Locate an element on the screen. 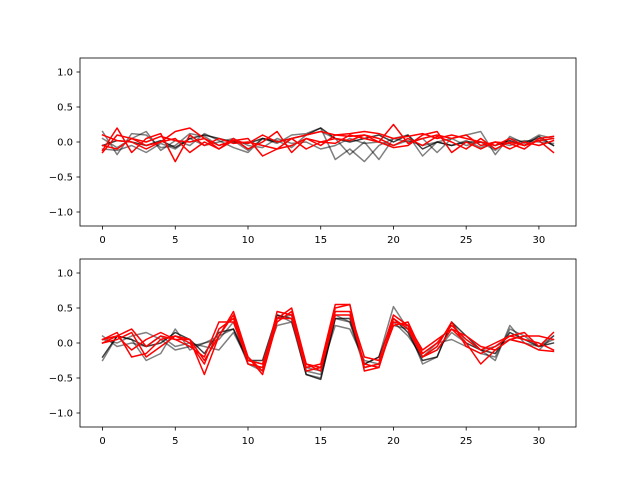 The width and height of the screenshot is (640, 480). top-x-tick-label: 20 is located at coordinates (393, 240).